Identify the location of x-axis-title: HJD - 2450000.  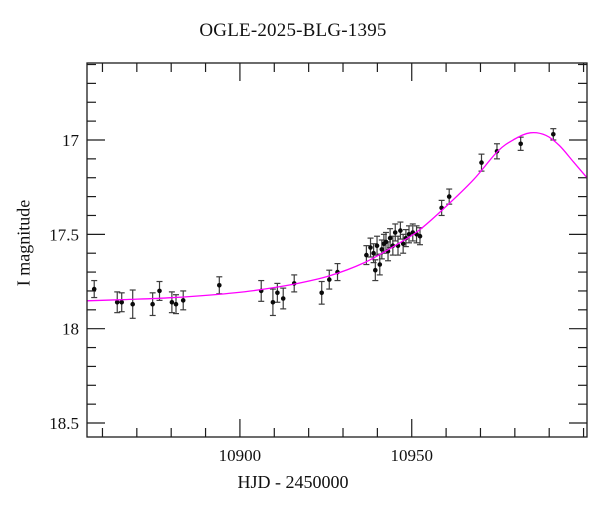
(293, 482).